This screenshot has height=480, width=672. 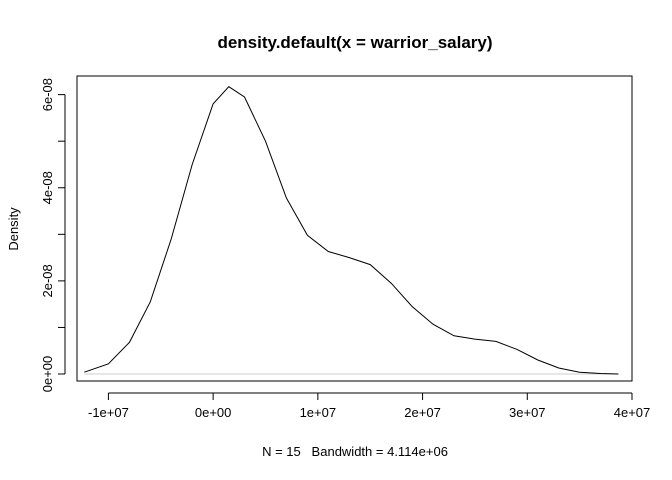 What do you see at coordinates (422, 412) in the screenshot?
I see `x-tick-label: 2e+07` at bounding box center [422, 412].